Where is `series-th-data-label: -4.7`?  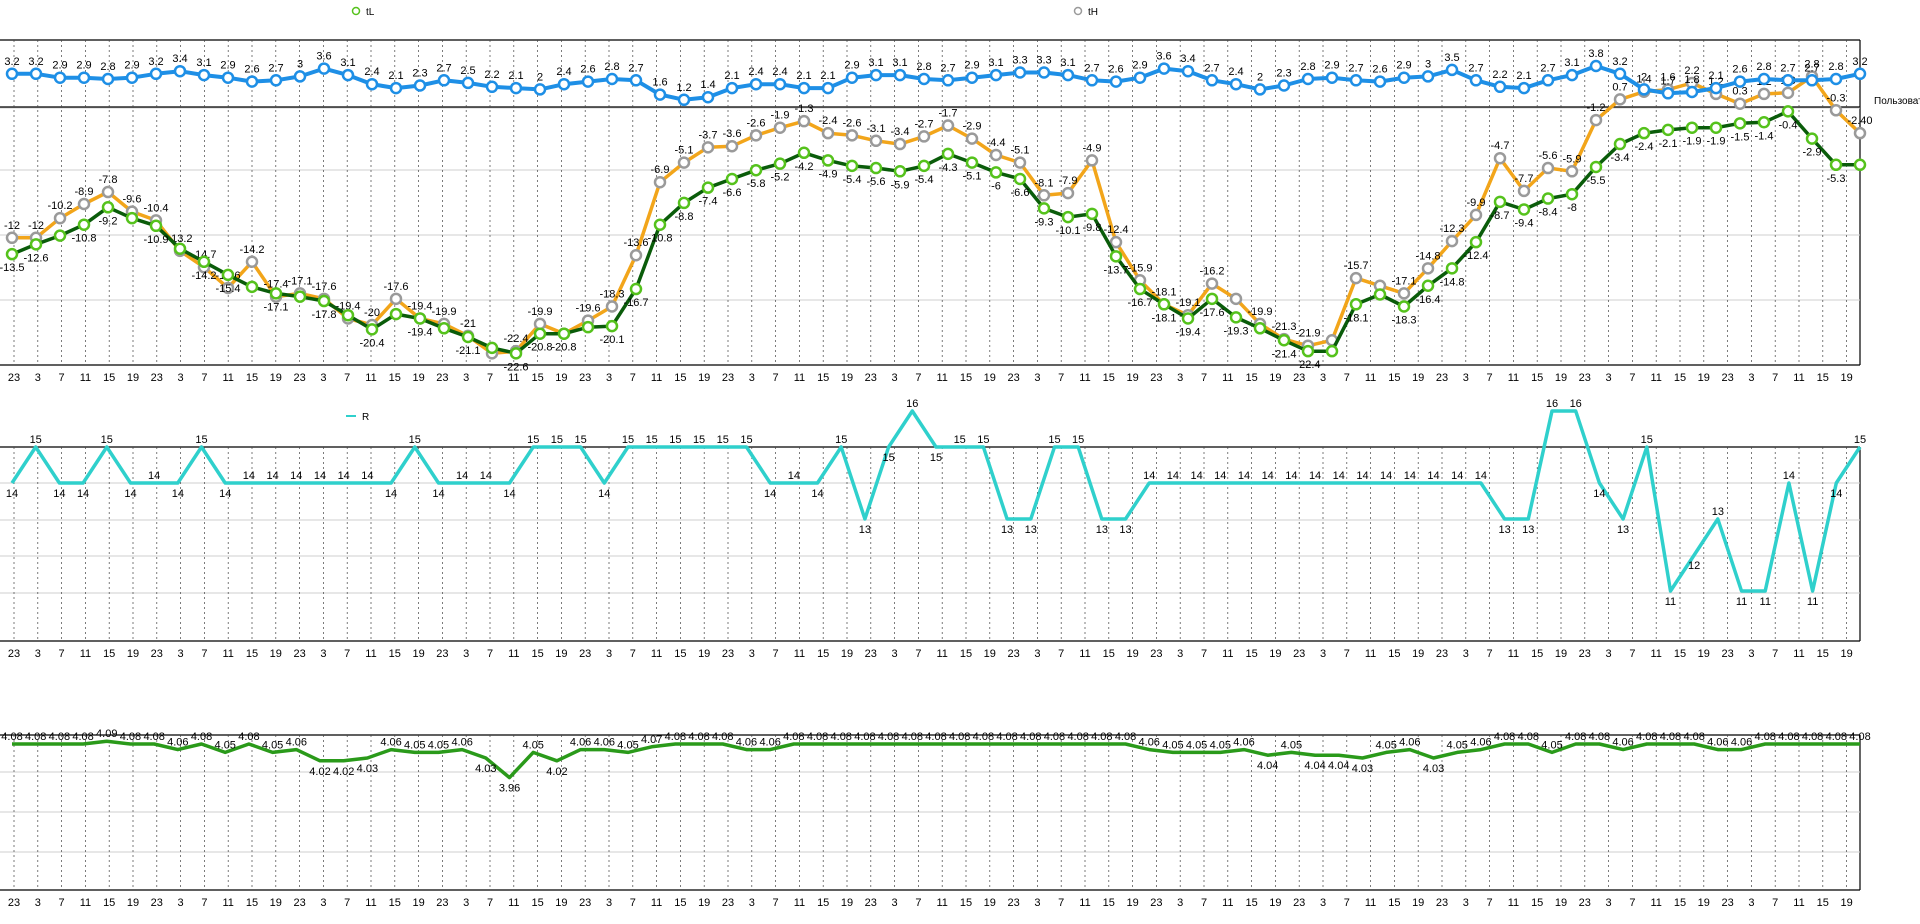
series-th-data-label: -4.7 is located at coordinates (1500, 146).